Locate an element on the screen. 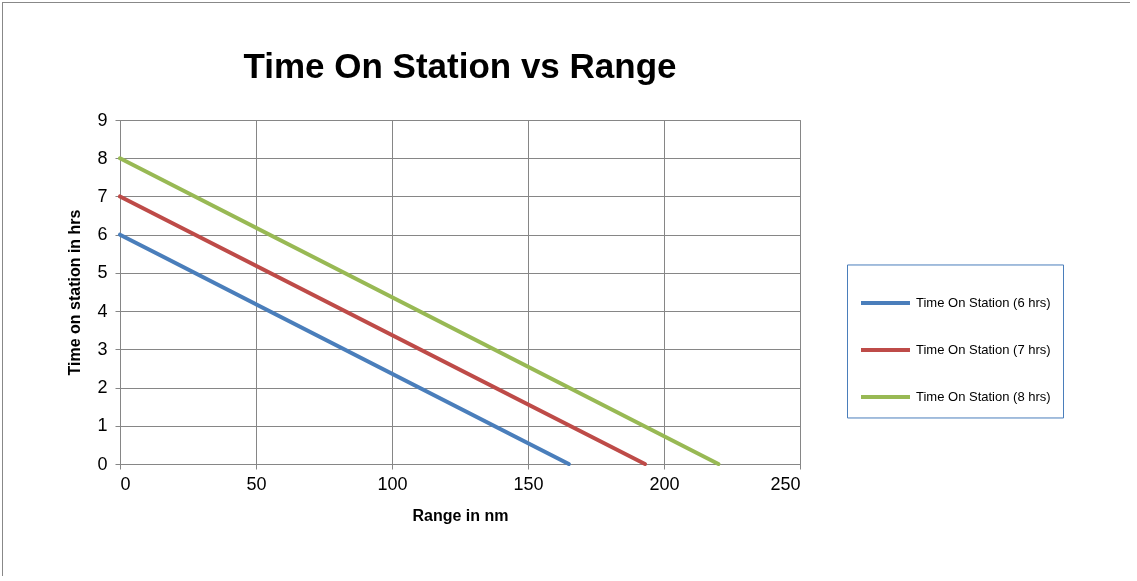  x-tick-label: 50 is located at coordinates (256, 483).